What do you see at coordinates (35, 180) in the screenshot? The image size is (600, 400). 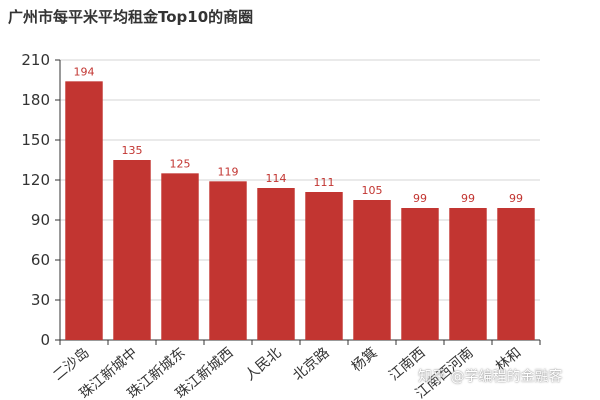 I see `y-tick-label: 120` at bounding box center [35, 180].